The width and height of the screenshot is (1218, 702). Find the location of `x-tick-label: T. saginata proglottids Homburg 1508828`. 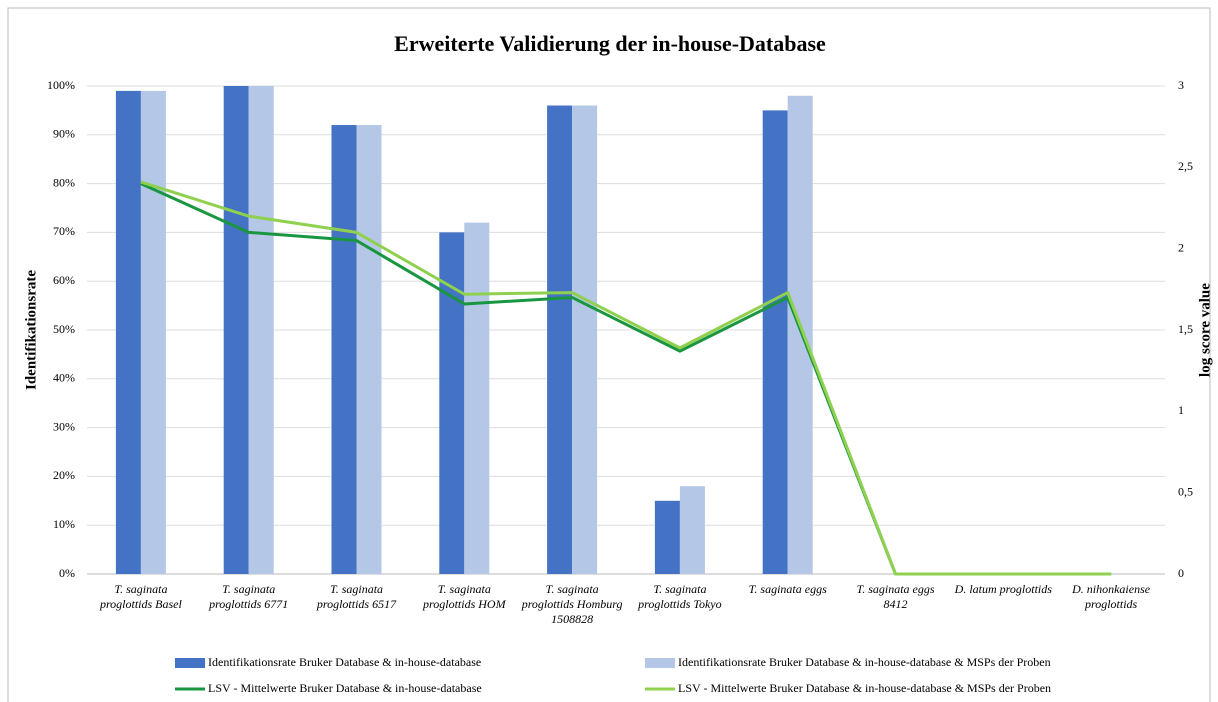

x-tick-label: T. saginata proglottids Homburg 1508828 is located at coordinates (572, 604).